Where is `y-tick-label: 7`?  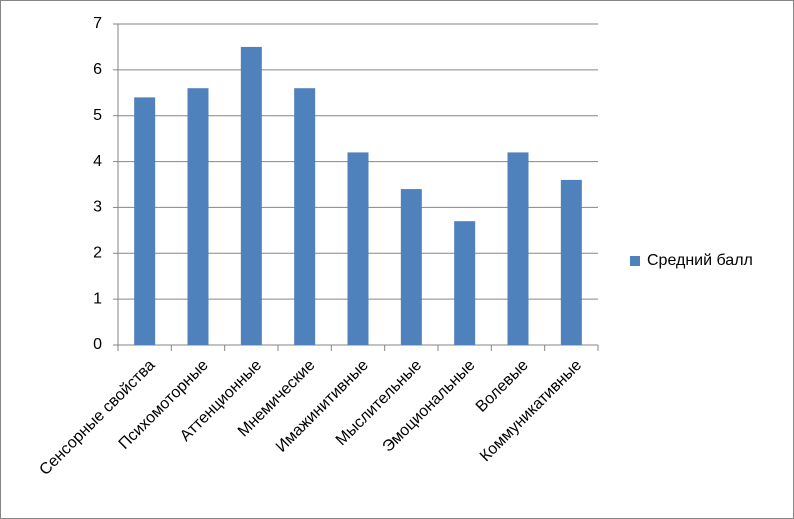
y-tick-label: 7 is located at coordinates (97, 23).